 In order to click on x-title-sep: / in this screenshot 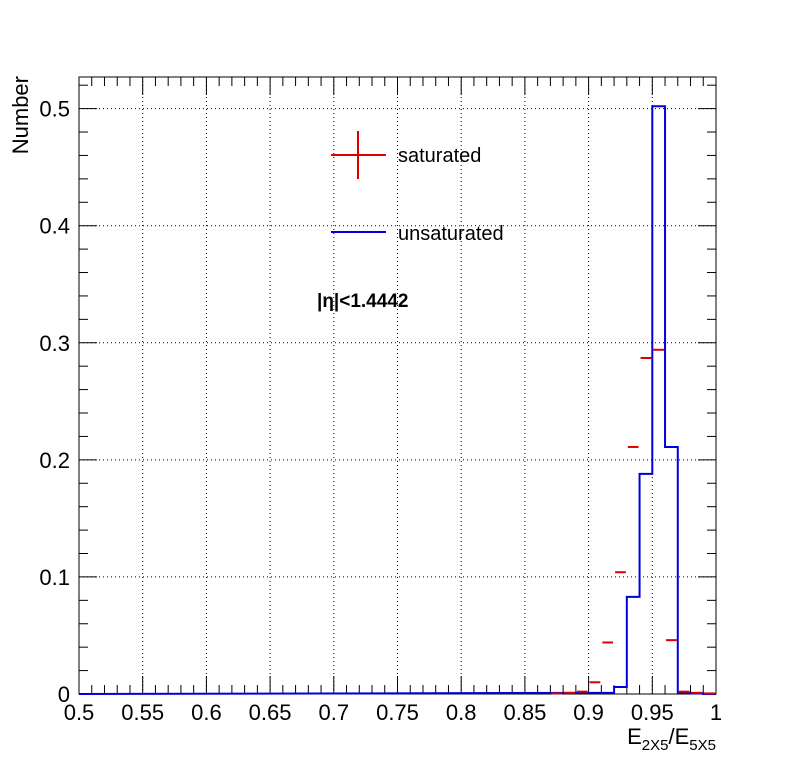, I will do `click(671, 736)`.